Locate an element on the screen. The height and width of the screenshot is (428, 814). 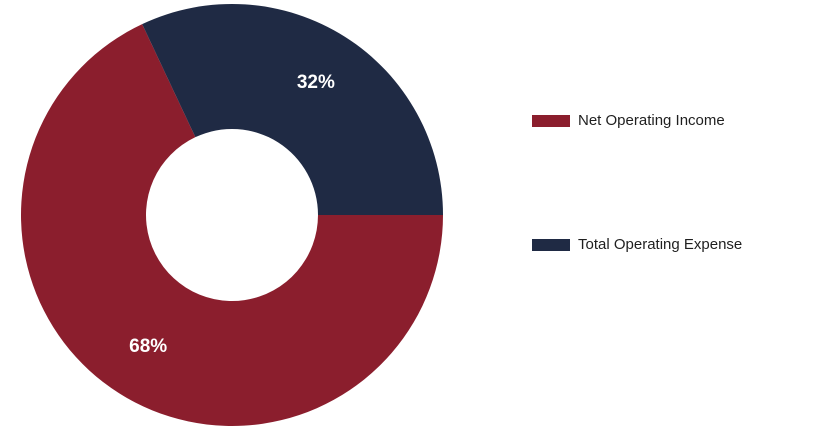
legend-swatch-net-operating-income is located at coordinates (551, 120).